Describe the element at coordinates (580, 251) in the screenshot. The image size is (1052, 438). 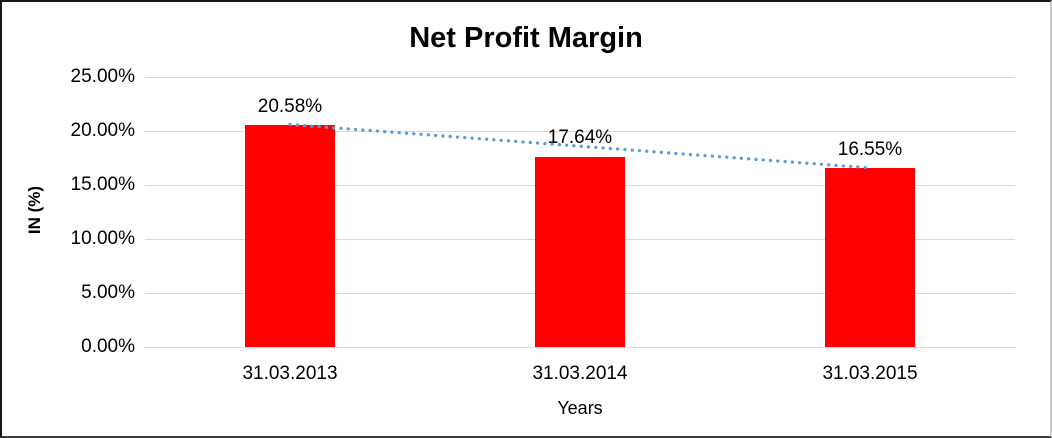
I see `bar-31.03.2014` at that location.